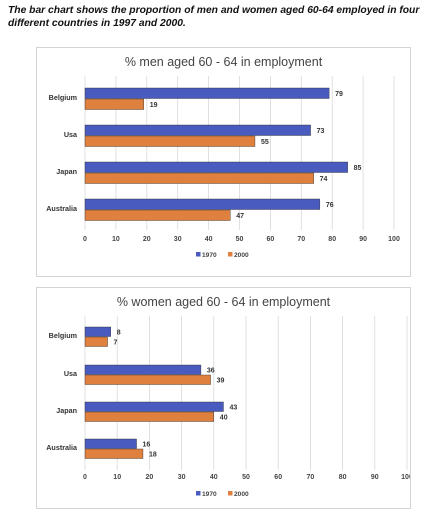  What do you see at coordinates (85, 239) in the screenshot?
I see `men-x-tick-label: 0` at bounding box center [85, 239].